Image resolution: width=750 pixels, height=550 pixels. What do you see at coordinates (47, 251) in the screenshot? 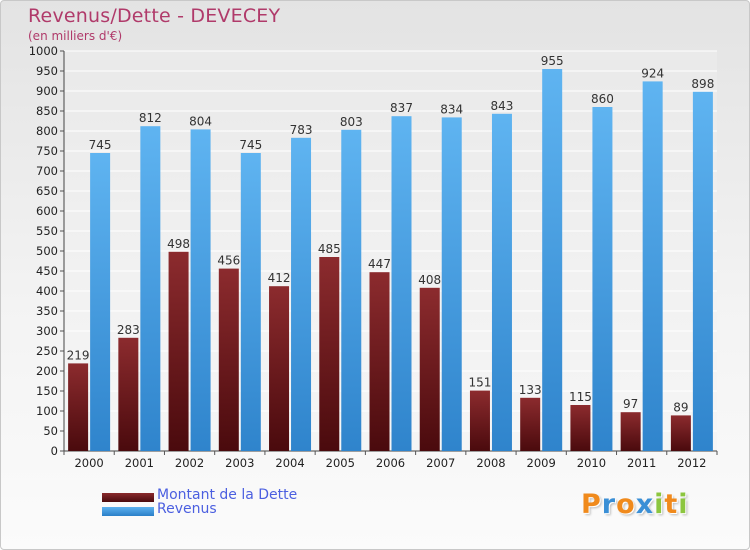
I see `y-tick-label: 500` at bounding box center [47, 251].